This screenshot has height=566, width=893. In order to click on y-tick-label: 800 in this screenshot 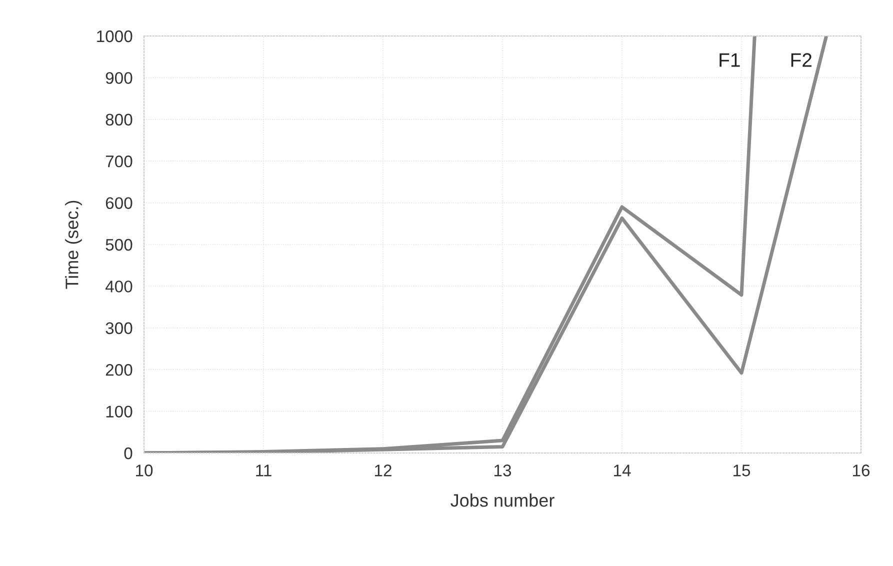, I will do `click(119, 120)`.